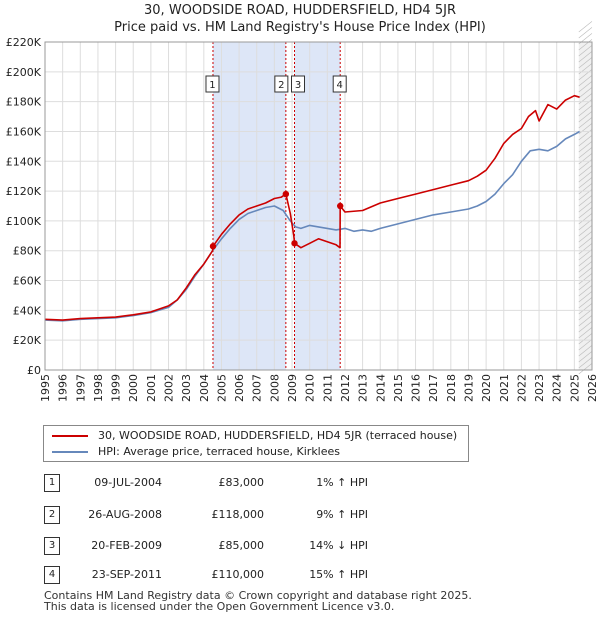 The image size is (600, 620). What do you see at coordinates (169, 388) in the screenshot?
I see `x-tick-label: 2002` at bounding box center [169, 388].